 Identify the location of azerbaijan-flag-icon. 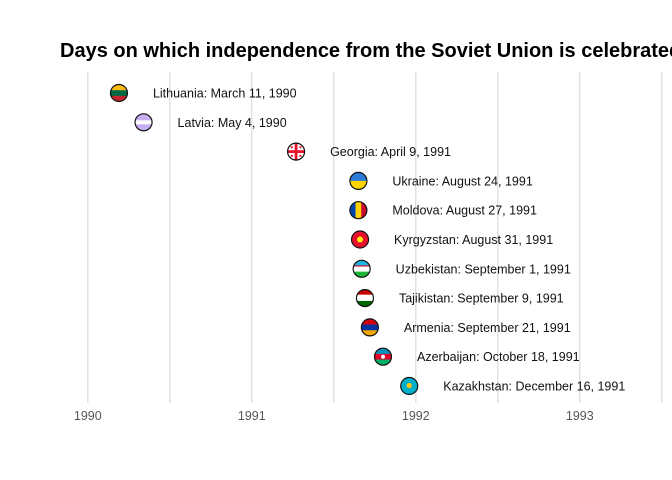
(383, 357).